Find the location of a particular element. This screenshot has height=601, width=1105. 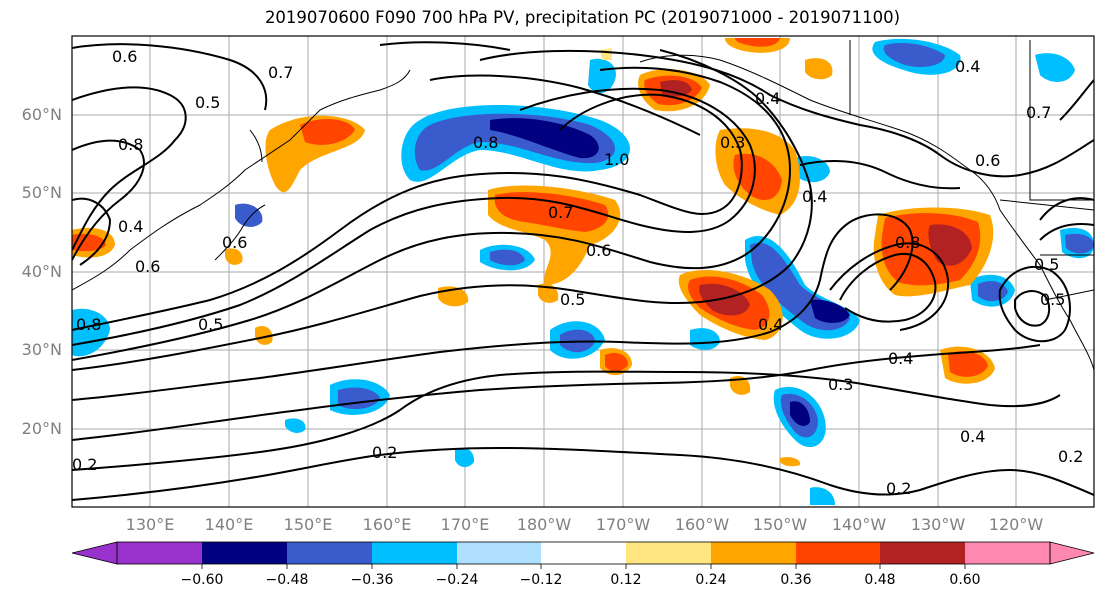

lon-label: 170°E is located at coordinates (465, 524).